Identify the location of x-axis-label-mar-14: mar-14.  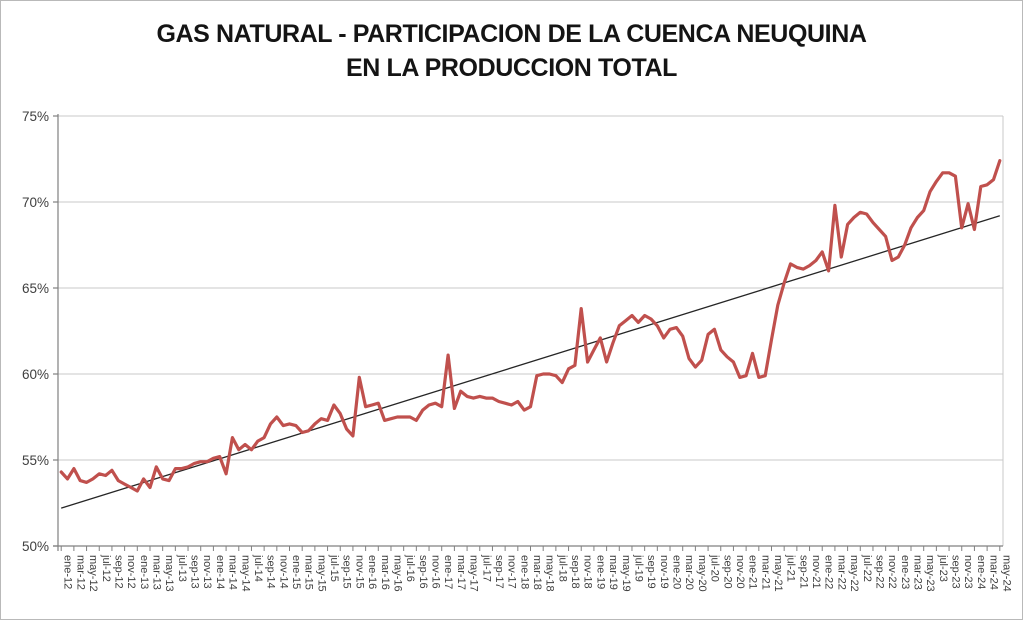
(233, 572).